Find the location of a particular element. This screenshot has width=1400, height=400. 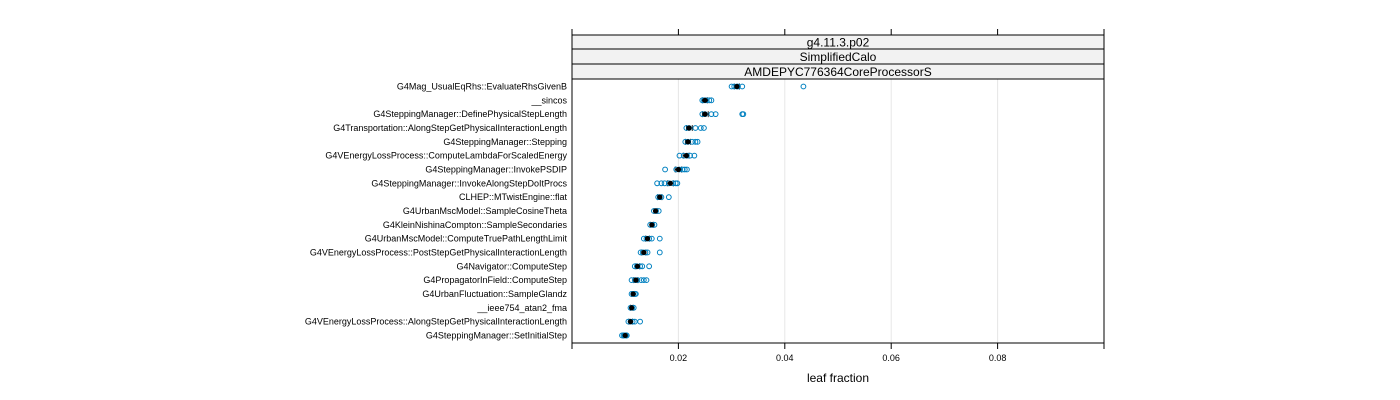

x-axis-title: leaf fraction is located at coordinates (838, 378).